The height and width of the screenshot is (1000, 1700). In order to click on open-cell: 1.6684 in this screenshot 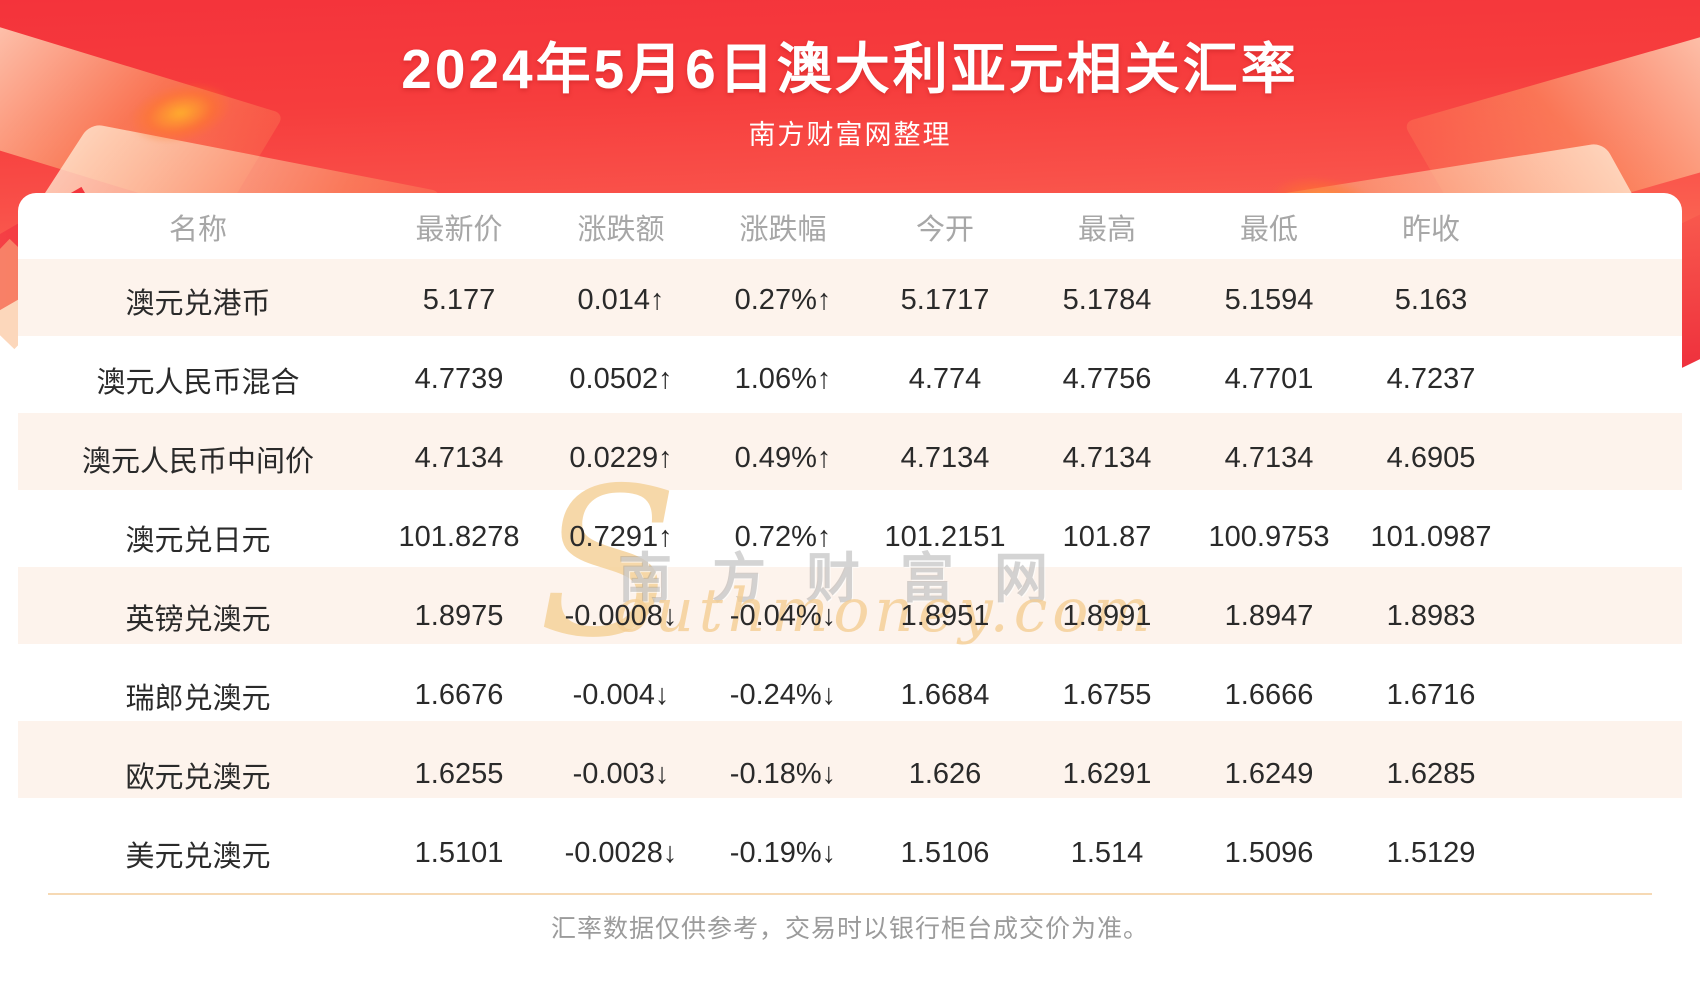, I will do `click(945, 695)`.